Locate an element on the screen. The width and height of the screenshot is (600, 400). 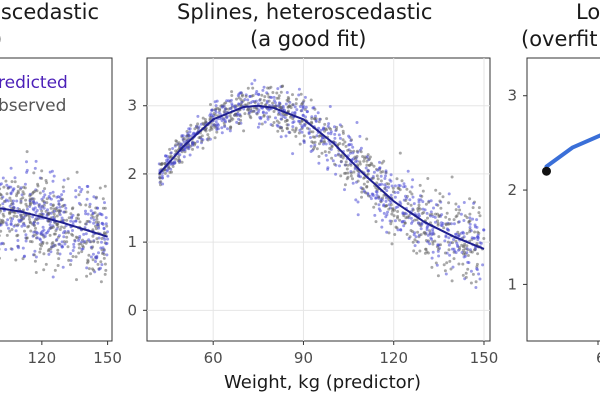
right-panel-title-line2: (overfit is located at coordinates (559, 39).